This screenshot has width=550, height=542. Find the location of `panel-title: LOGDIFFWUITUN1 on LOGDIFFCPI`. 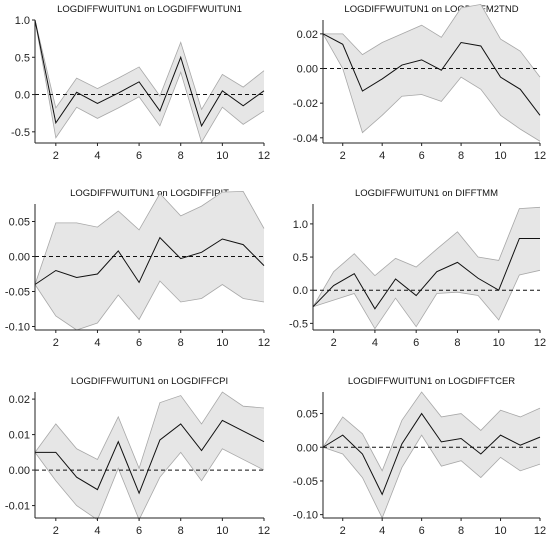

panel-title: LOGDIFFWUITUN1 on LOGDIFFCPI is located at coordinates (149, 381).